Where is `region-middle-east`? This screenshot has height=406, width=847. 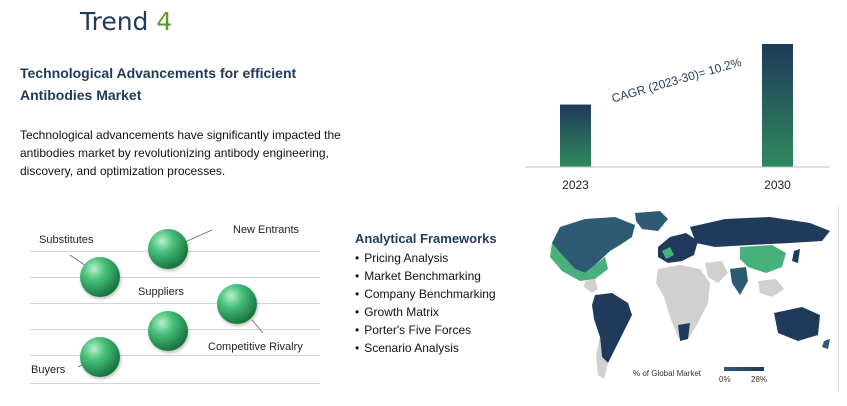
region-middle-east is located at coordinates (716, 272).